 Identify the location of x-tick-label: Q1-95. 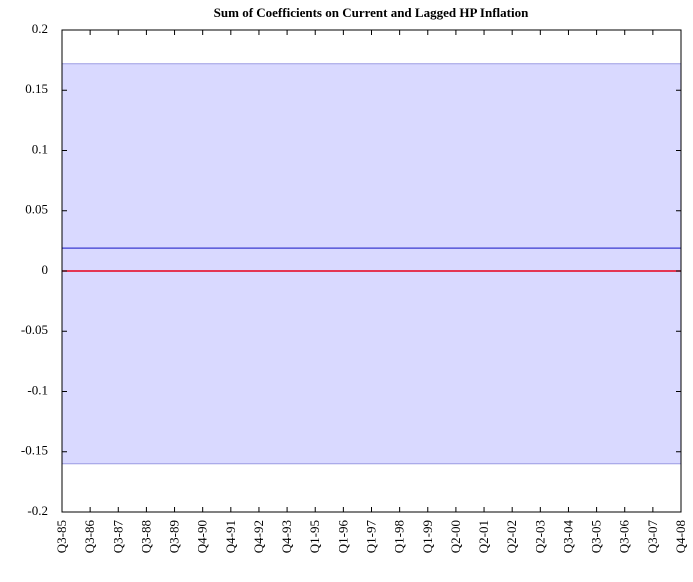
(314, 536).